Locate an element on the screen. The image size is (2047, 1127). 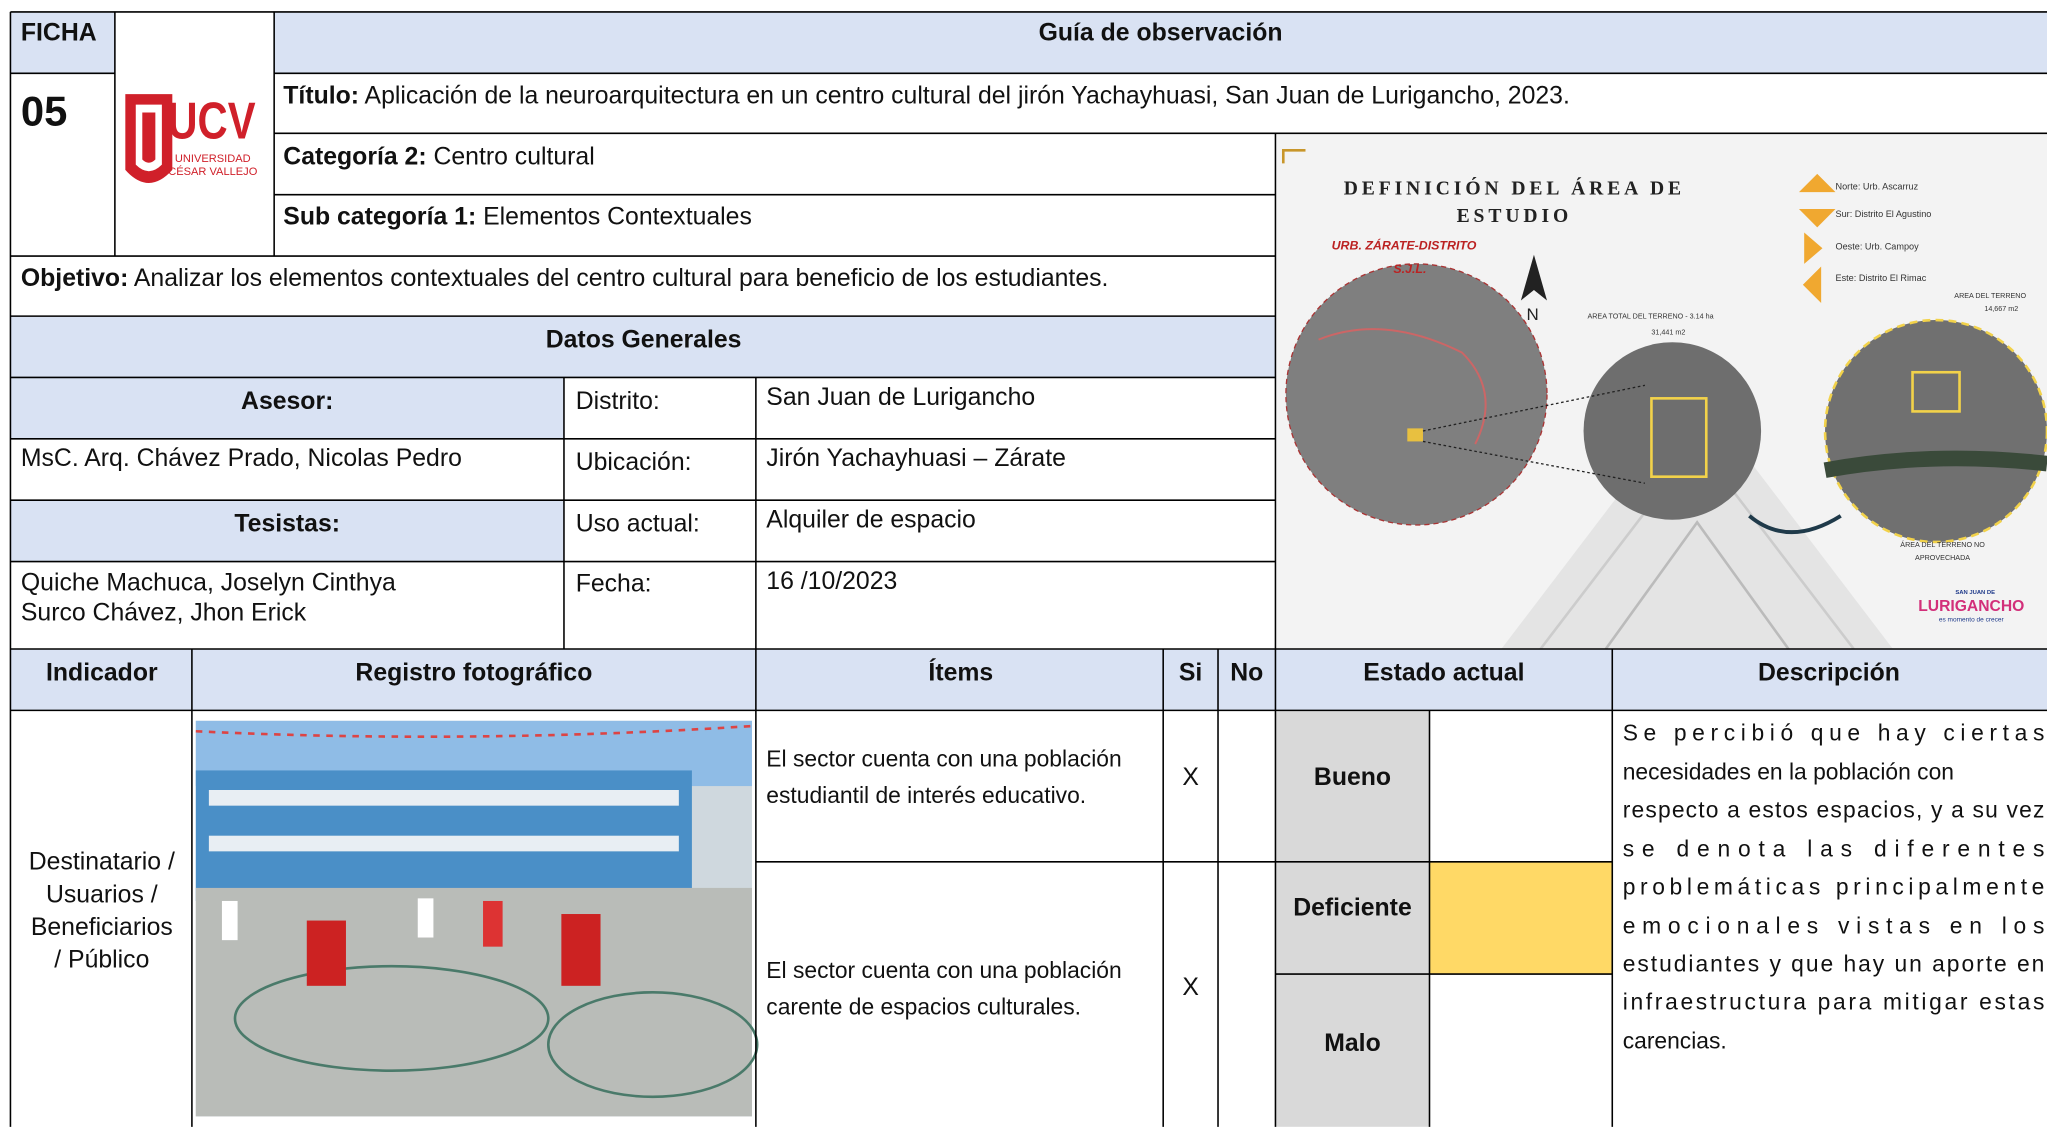
map-area: 14,667 m2 is located at coordinates (2001, 309).